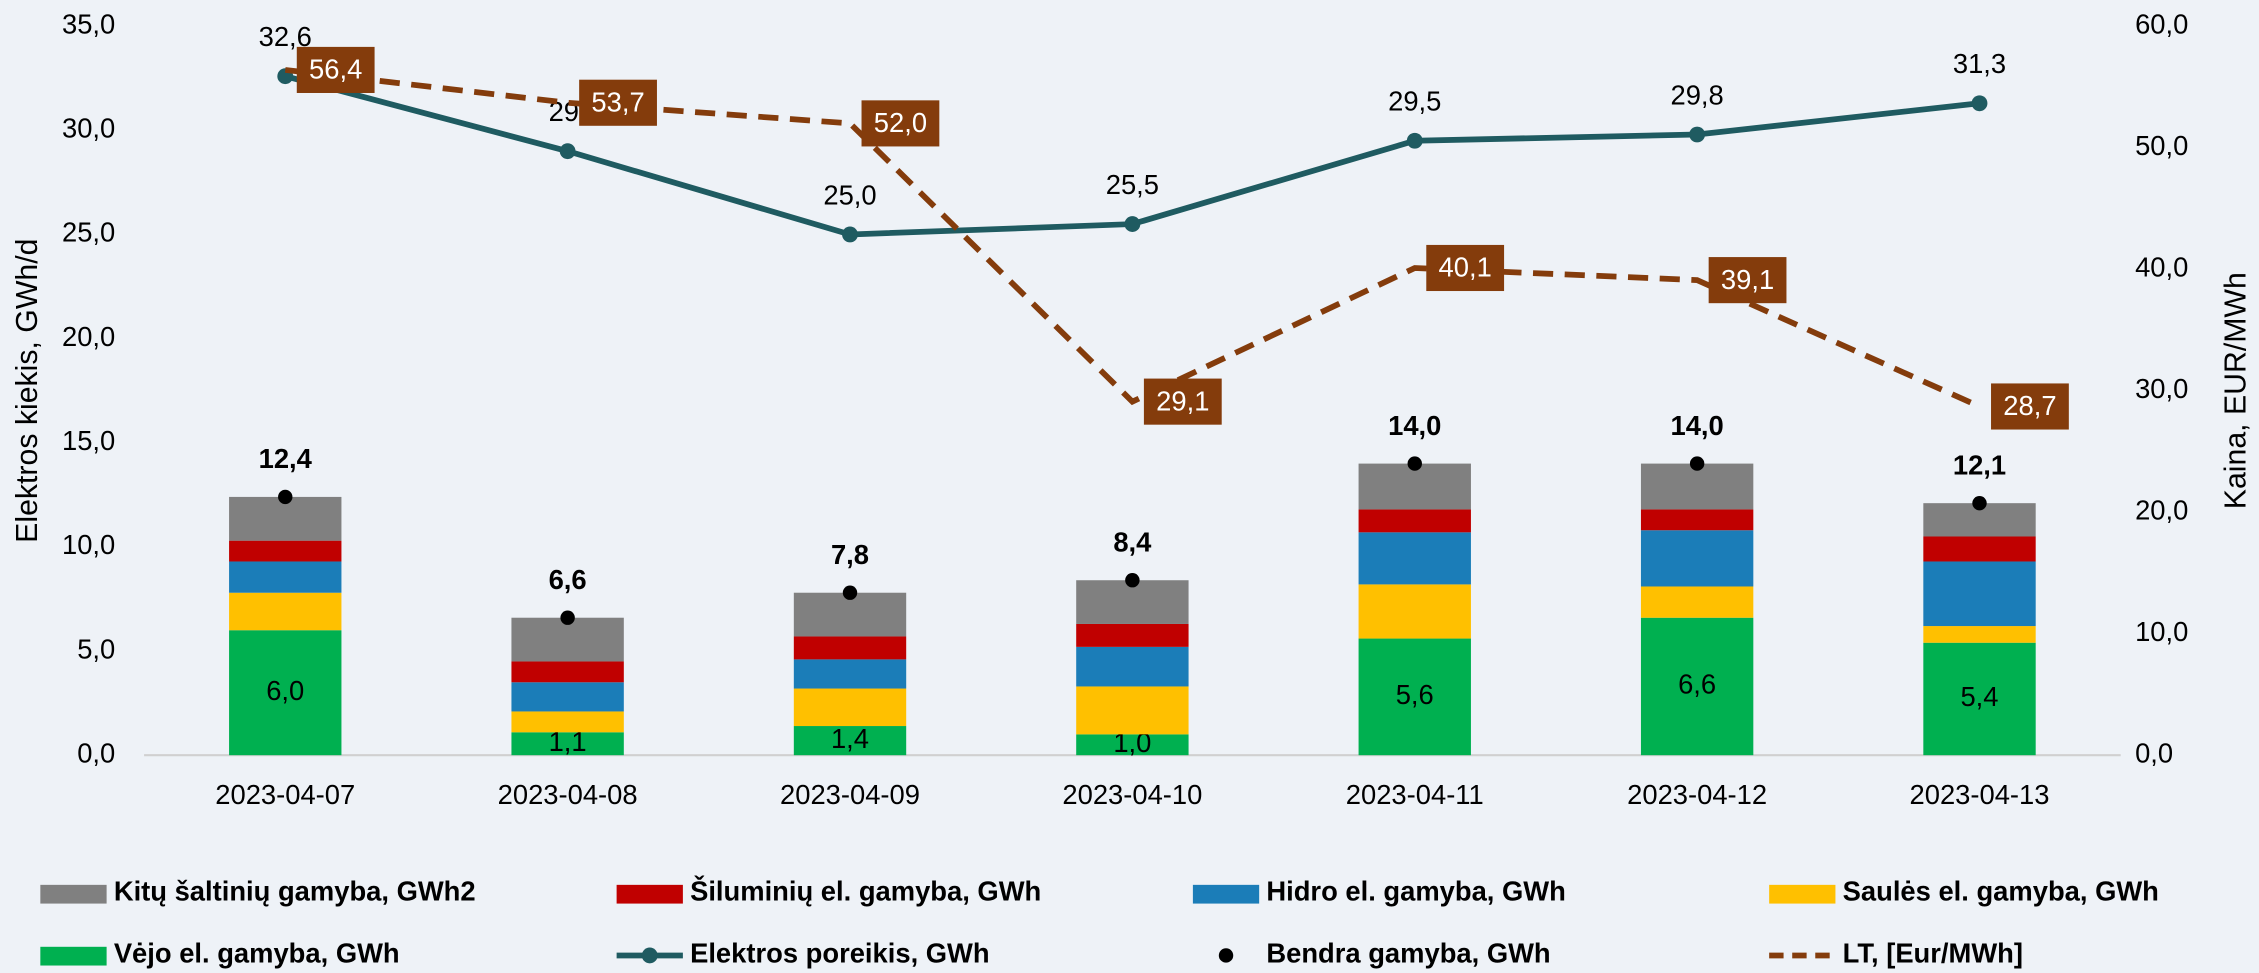 This screenshot has width=2259, height=973. What do you see at coordinates (1132, 541) in the screenshot?
I see `total-label: 8,4` at bounding box center [1132, 541].